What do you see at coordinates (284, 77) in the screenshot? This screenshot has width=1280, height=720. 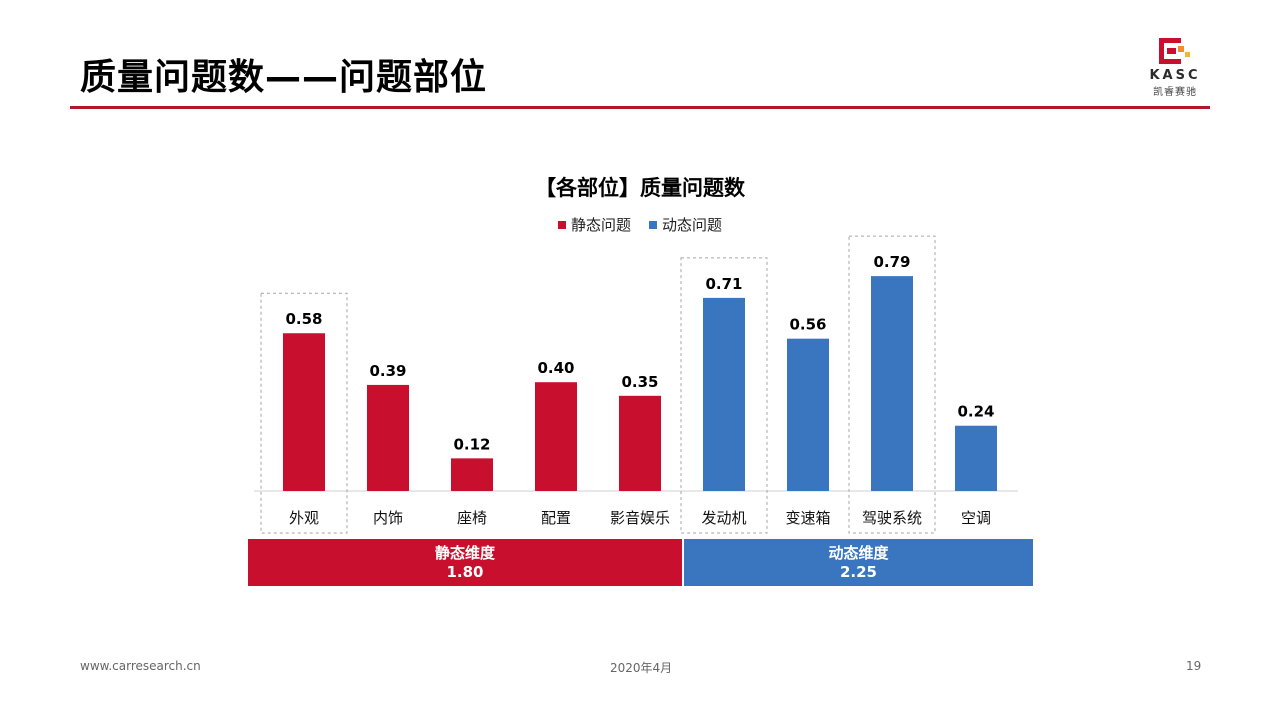 I see `page-title: 质量问题数——问题部位` at bounding box center [284, 77].